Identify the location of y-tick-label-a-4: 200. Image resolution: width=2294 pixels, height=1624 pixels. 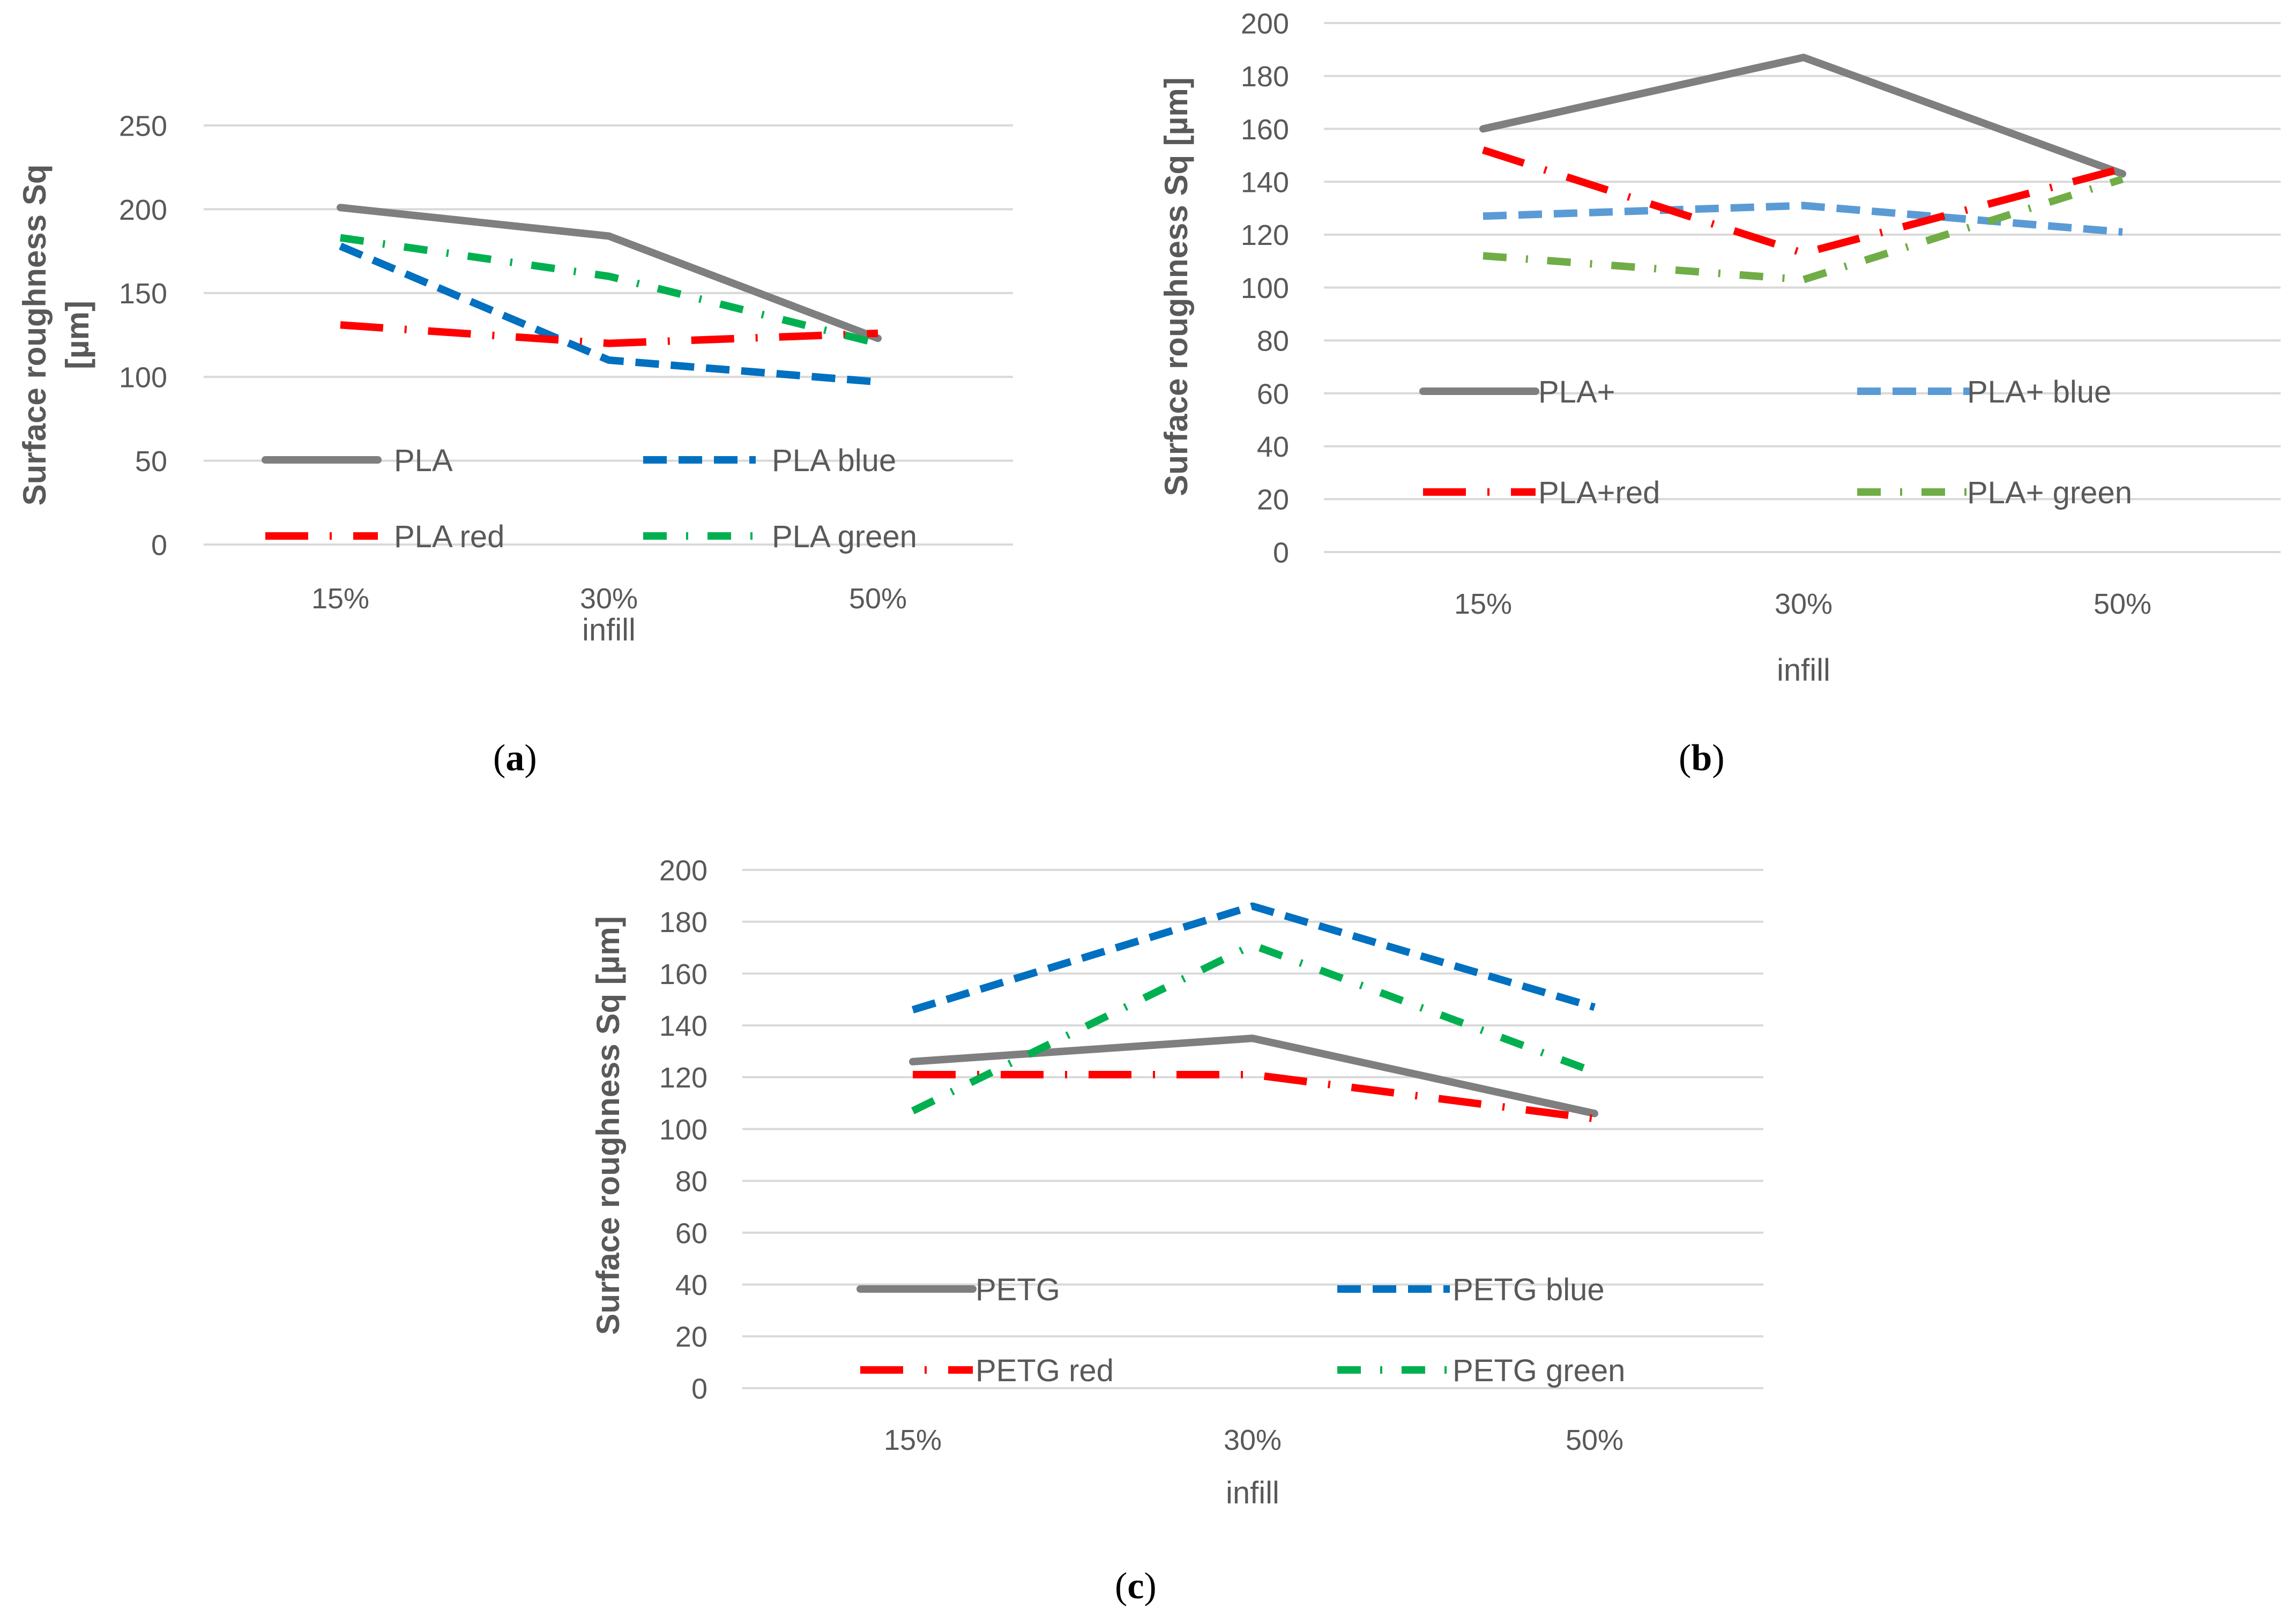
(143, 210).